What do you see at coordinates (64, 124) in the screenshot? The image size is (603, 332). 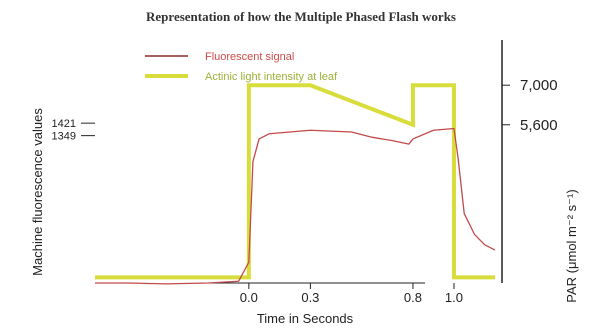 I see `left-tick-label: 1421` at bounding box center [64, 124].